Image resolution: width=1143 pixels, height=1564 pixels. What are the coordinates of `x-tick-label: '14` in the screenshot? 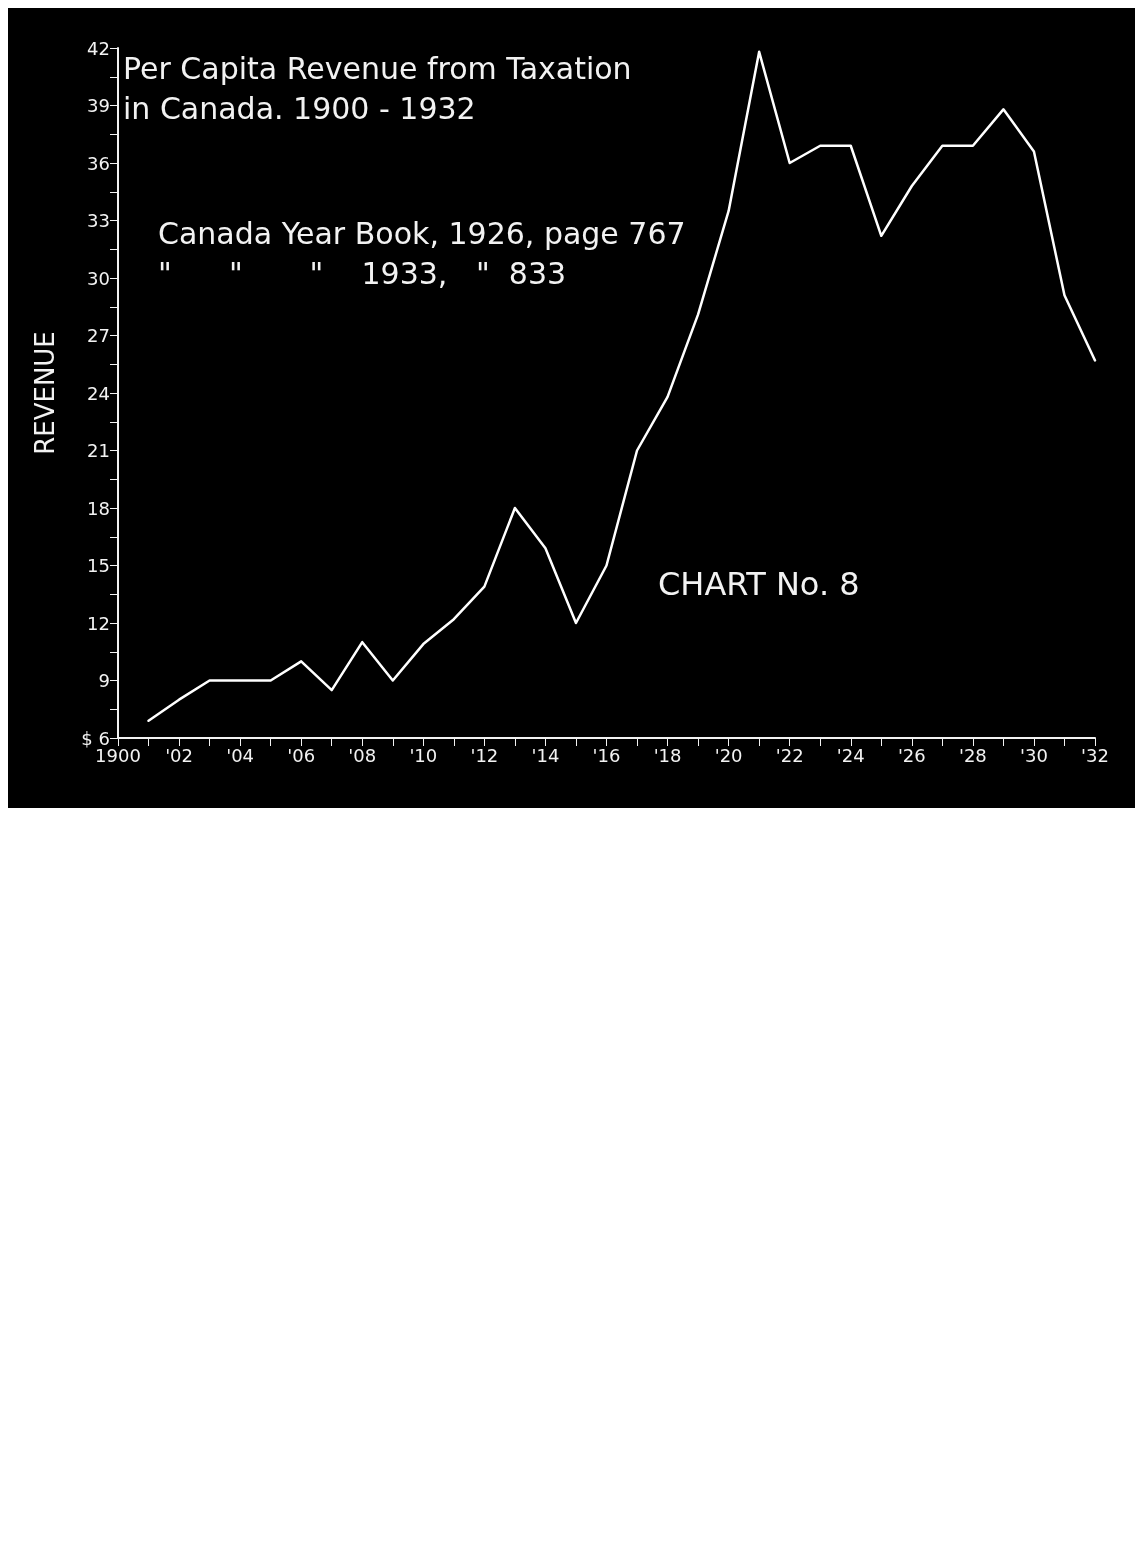 It's located at (545, 755).